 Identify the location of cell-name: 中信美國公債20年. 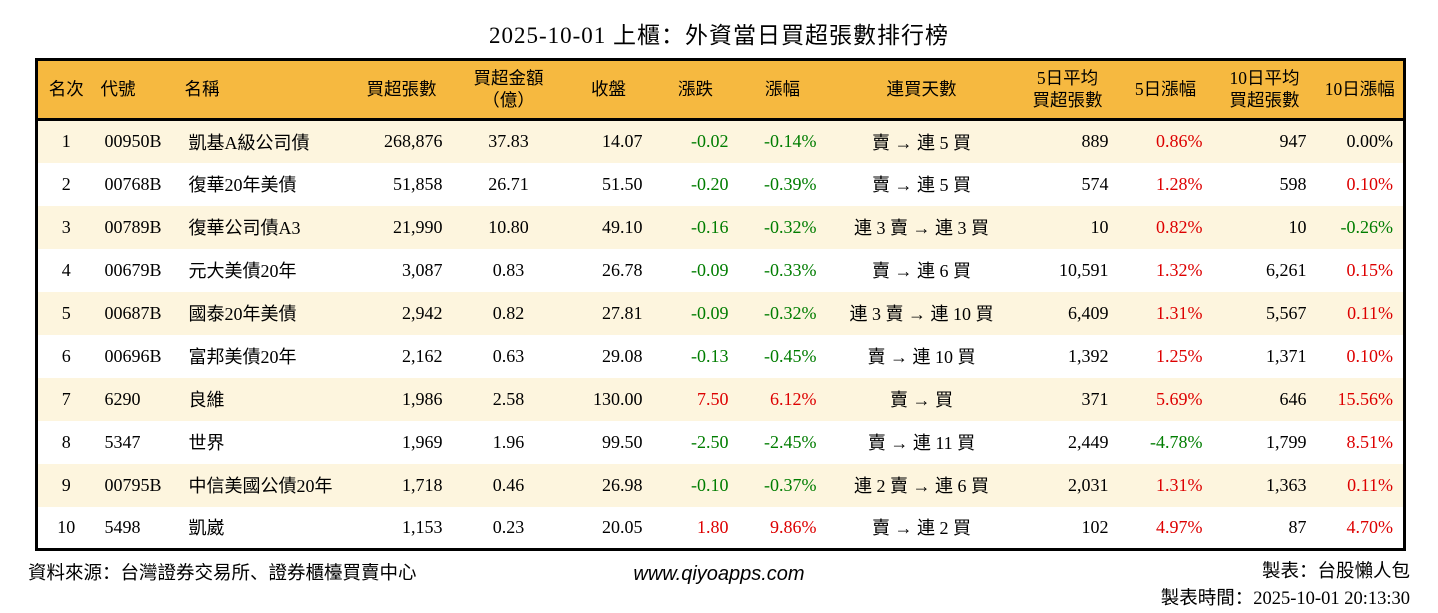
(260, 486).